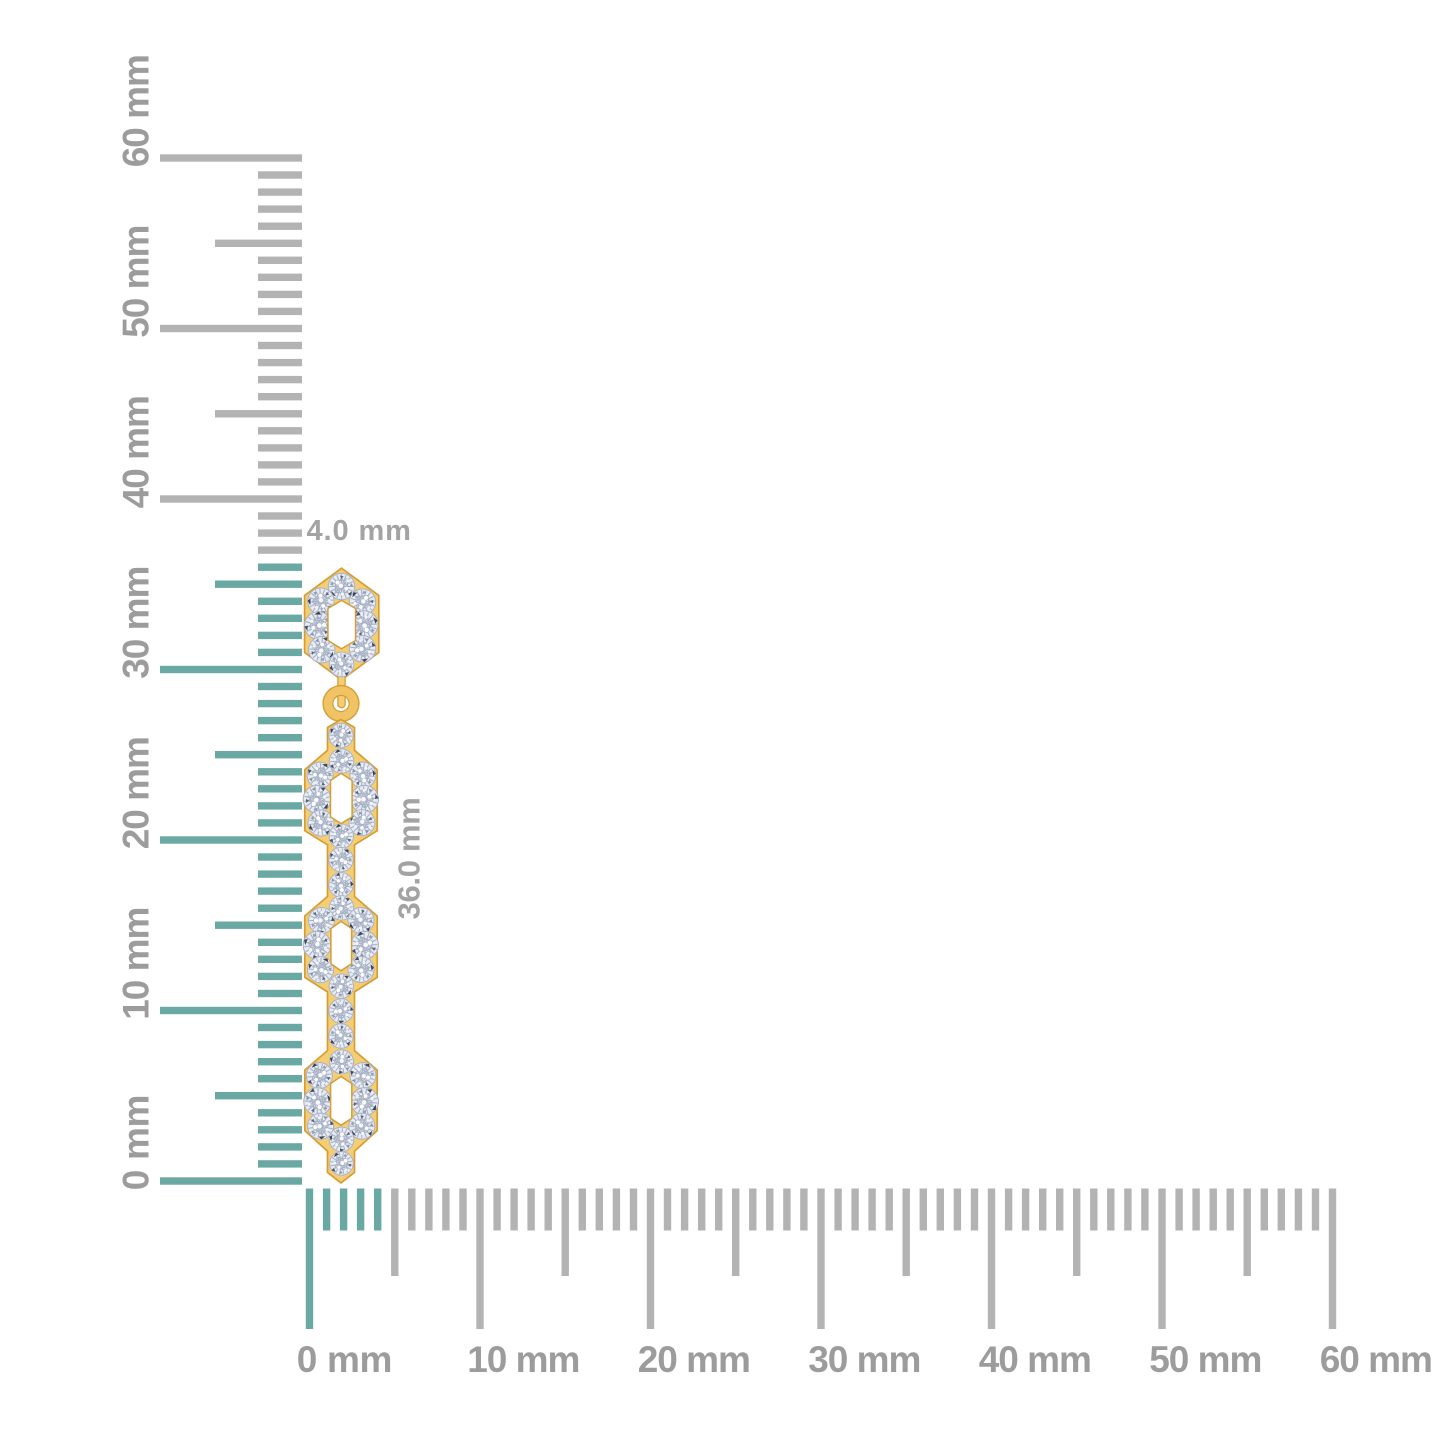  What do you see at coordinates (359, 531) in the screenshot?
I see `svg-text: 4.0 mm` at bounding box center [359, 531].